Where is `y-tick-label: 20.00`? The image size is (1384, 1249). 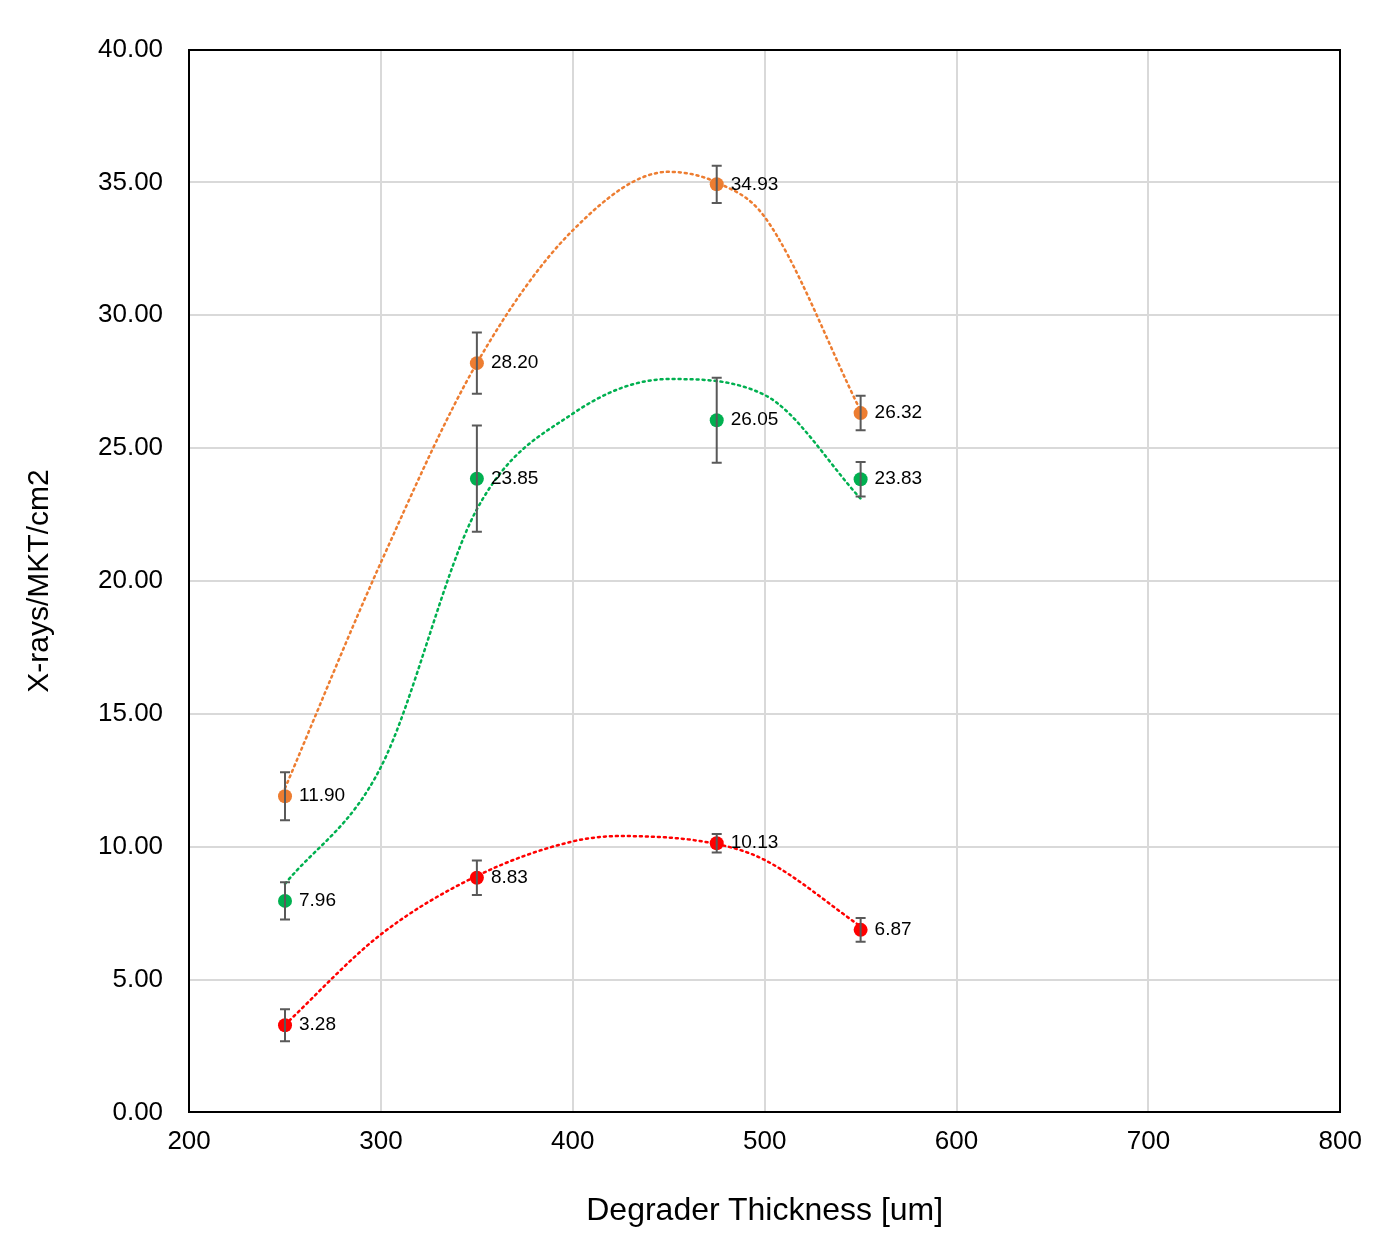 y-tick-label: 20.00 is located at coordinates (130, 579).